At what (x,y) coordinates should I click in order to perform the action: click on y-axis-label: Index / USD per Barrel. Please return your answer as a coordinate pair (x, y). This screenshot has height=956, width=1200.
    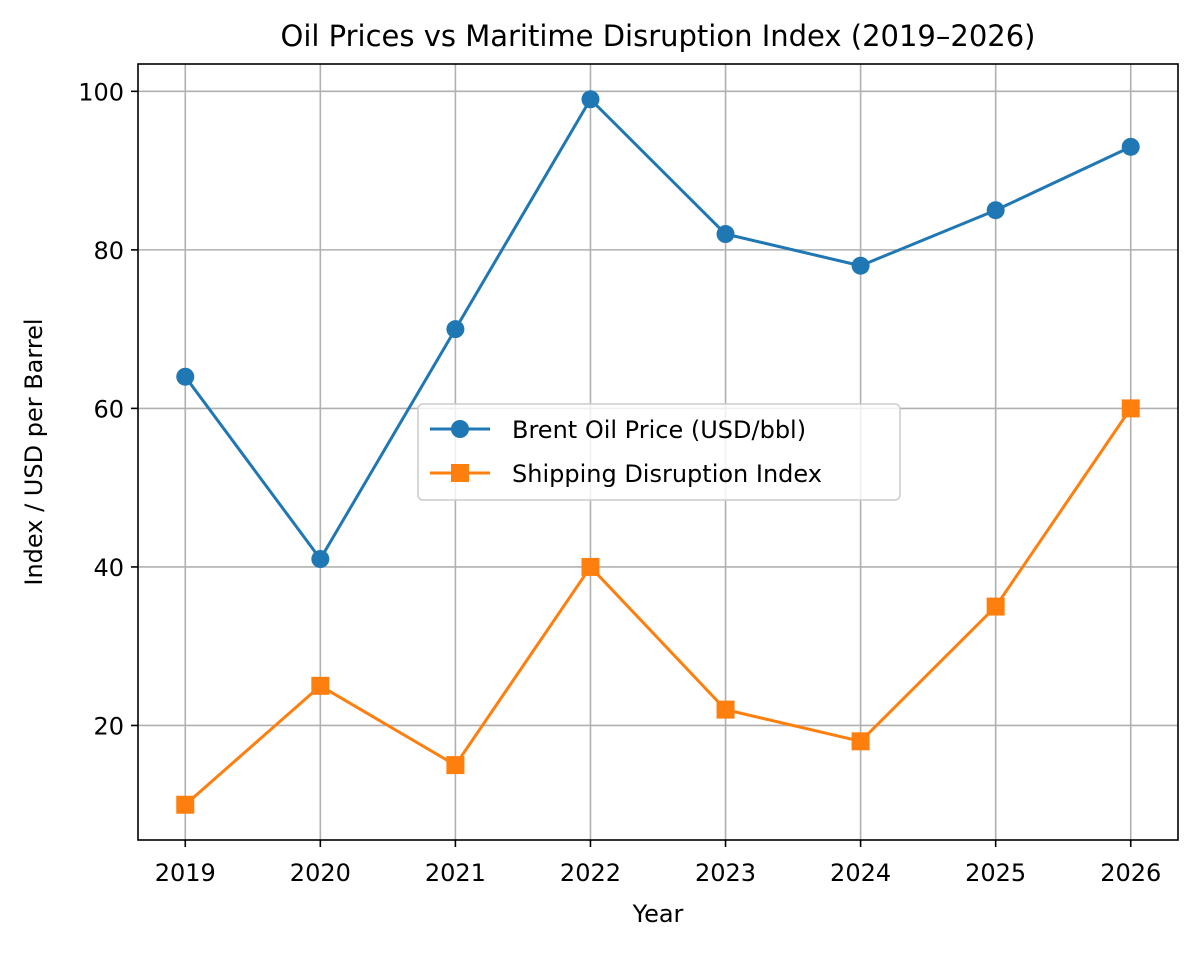
    Looking at the image, I should click on (34, 451).